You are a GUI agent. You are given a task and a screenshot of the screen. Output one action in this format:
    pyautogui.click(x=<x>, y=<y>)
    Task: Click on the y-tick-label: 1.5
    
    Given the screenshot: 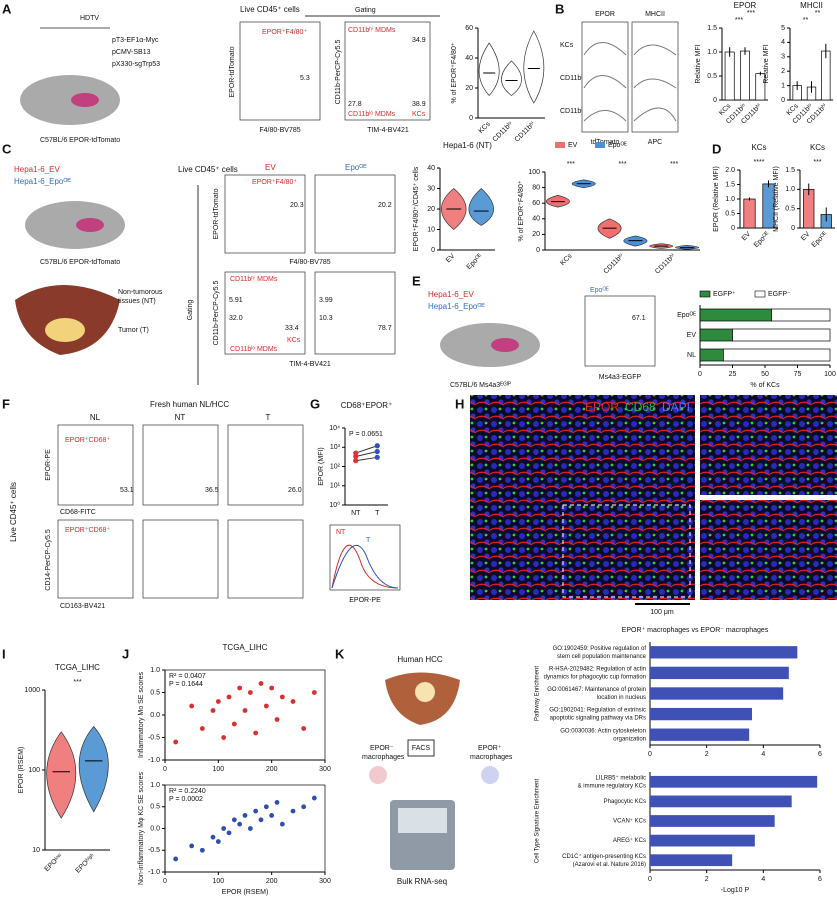 What is the action you would take?
    pyautogui.click(x=790, y=170)
    